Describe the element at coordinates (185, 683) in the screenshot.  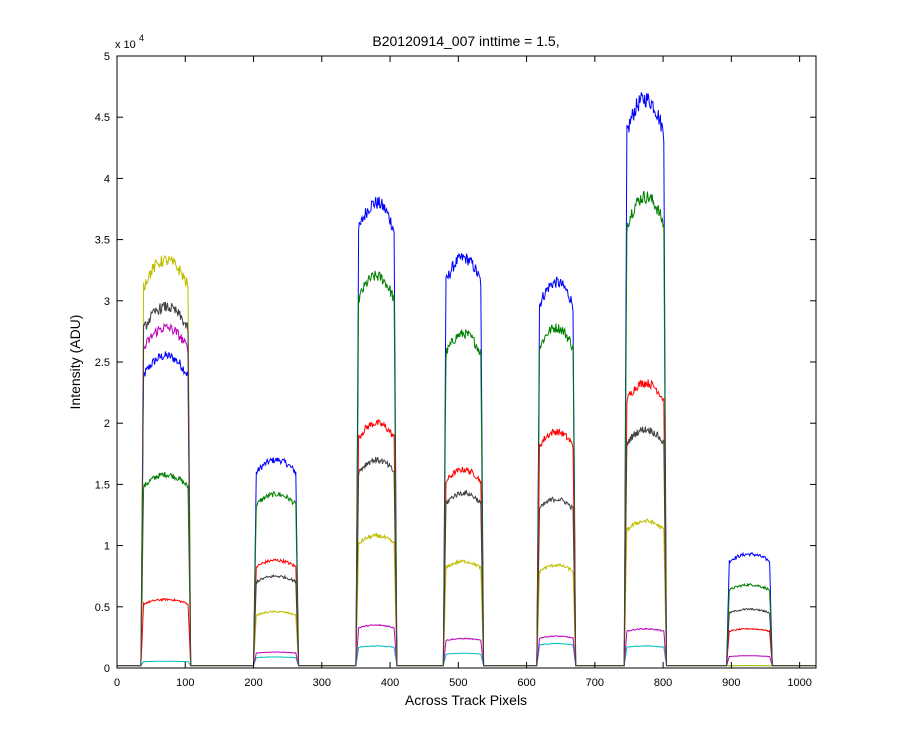
I see `x-tick-label: 100` at that location.